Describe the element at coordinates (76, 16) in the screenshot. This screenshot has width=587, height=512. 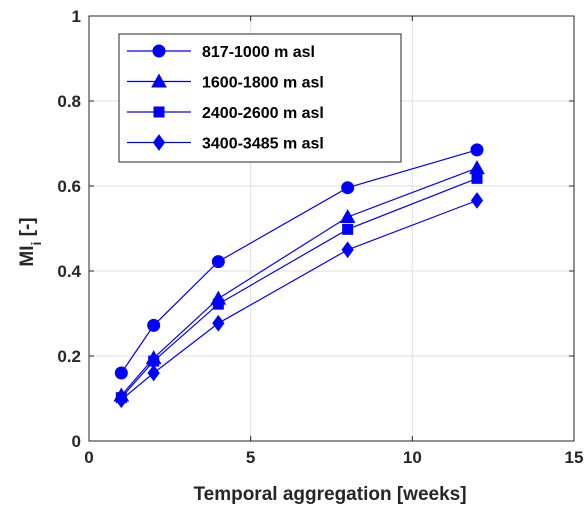
I see `y-tick-label: 1` at that location.